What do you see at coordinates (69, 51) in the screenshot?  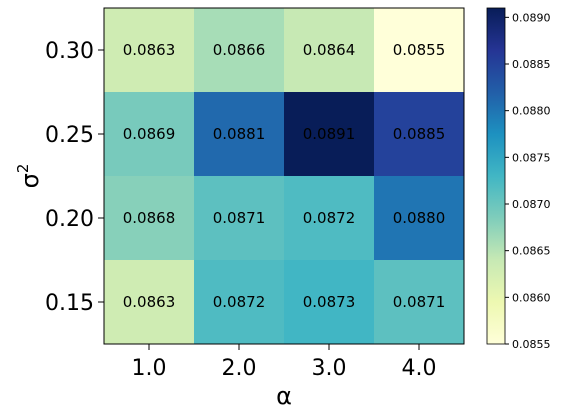 I see `y-tick-label: 0.30` at bounding box center [69, 51].